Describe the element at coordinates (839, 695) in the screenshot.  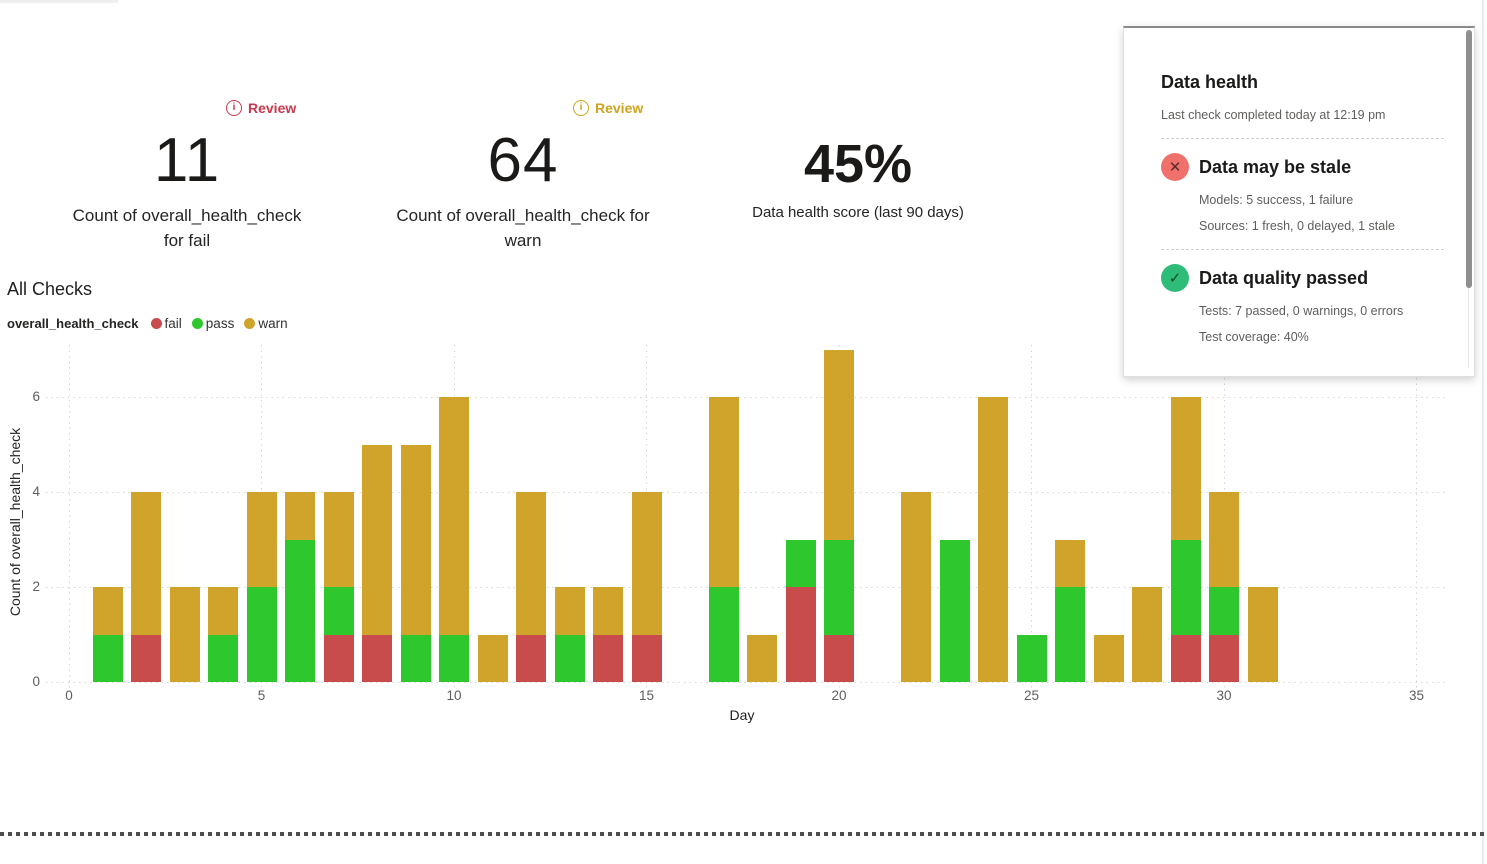
I see `x-tick-label: 20` at that location.